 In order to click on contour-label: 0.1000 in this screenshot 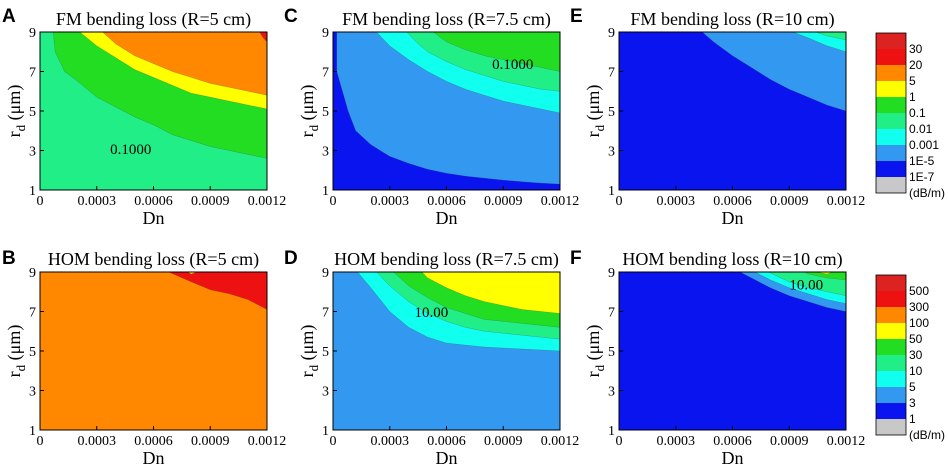, I will do `click(512, 65)`.